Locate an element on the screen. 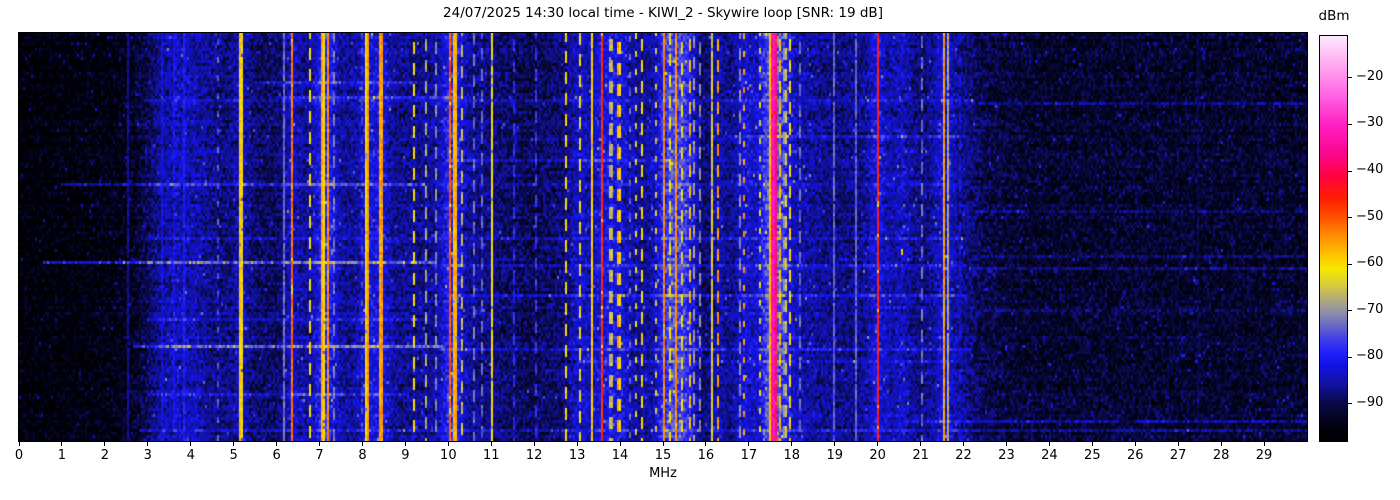 Image resolution: width=1400 pixels, height=500 pixels. x-tick-label: 3 is located at coordinates (147, 455).